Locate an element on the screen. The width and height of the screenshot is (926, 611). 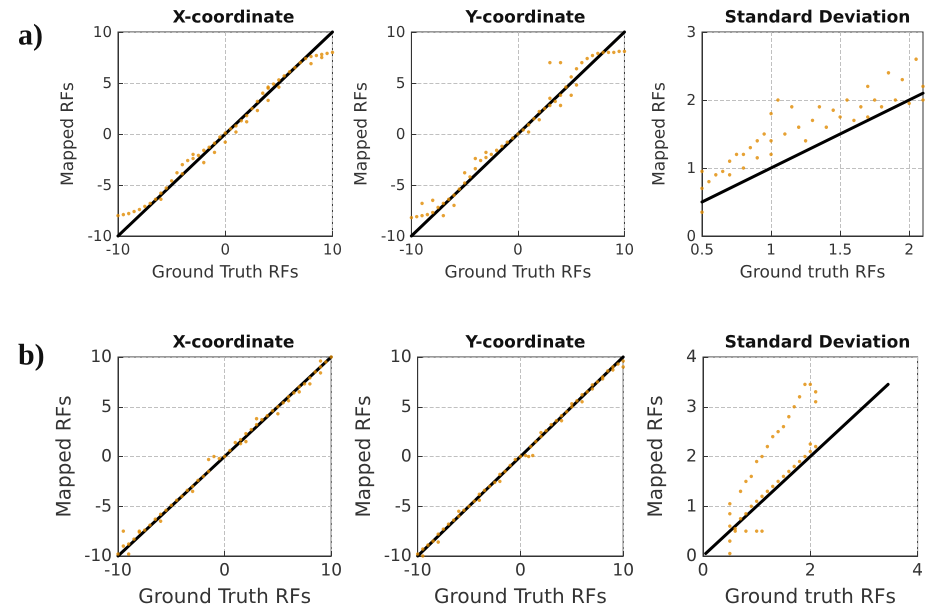
x-tick-label: 4 is located at coordinates (918, 570).